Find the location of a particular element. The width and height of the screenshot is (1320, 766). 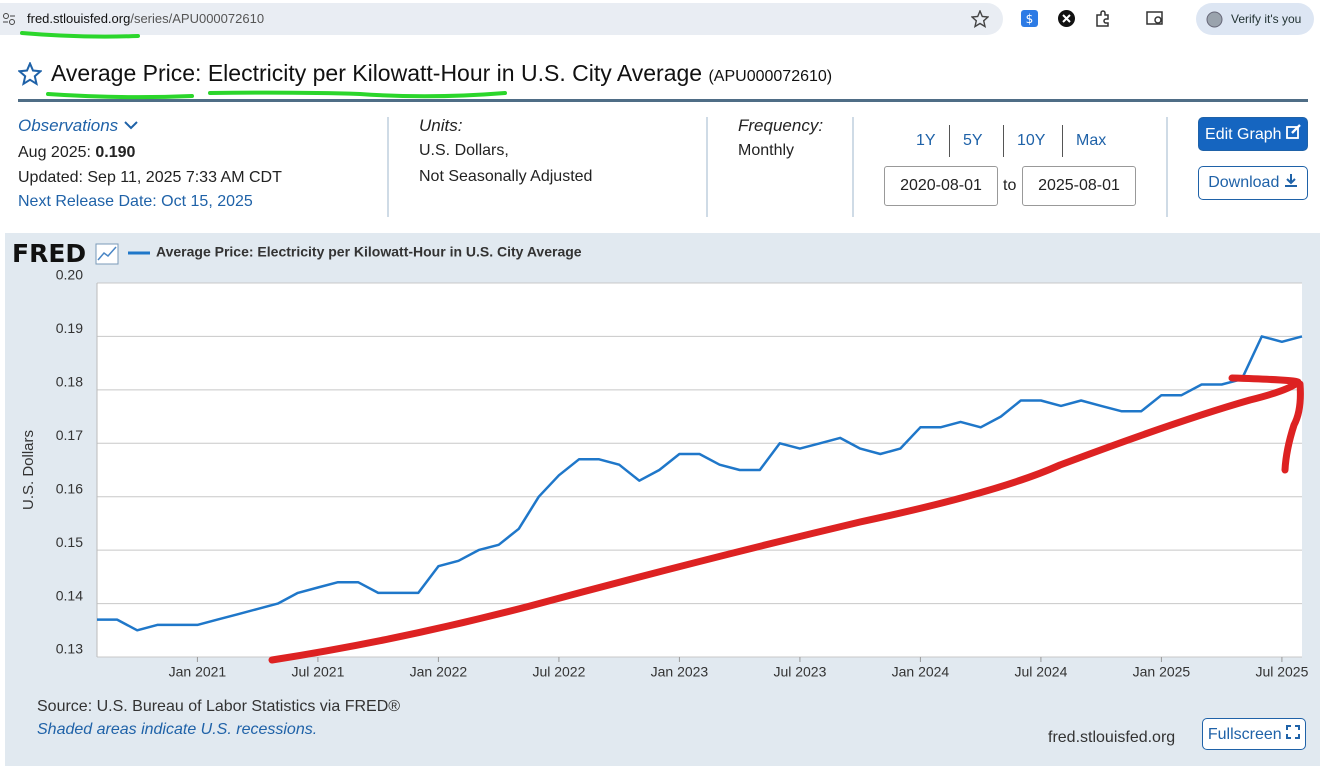

y-tick-label: 0.18 is located at coordinates (69, 382).